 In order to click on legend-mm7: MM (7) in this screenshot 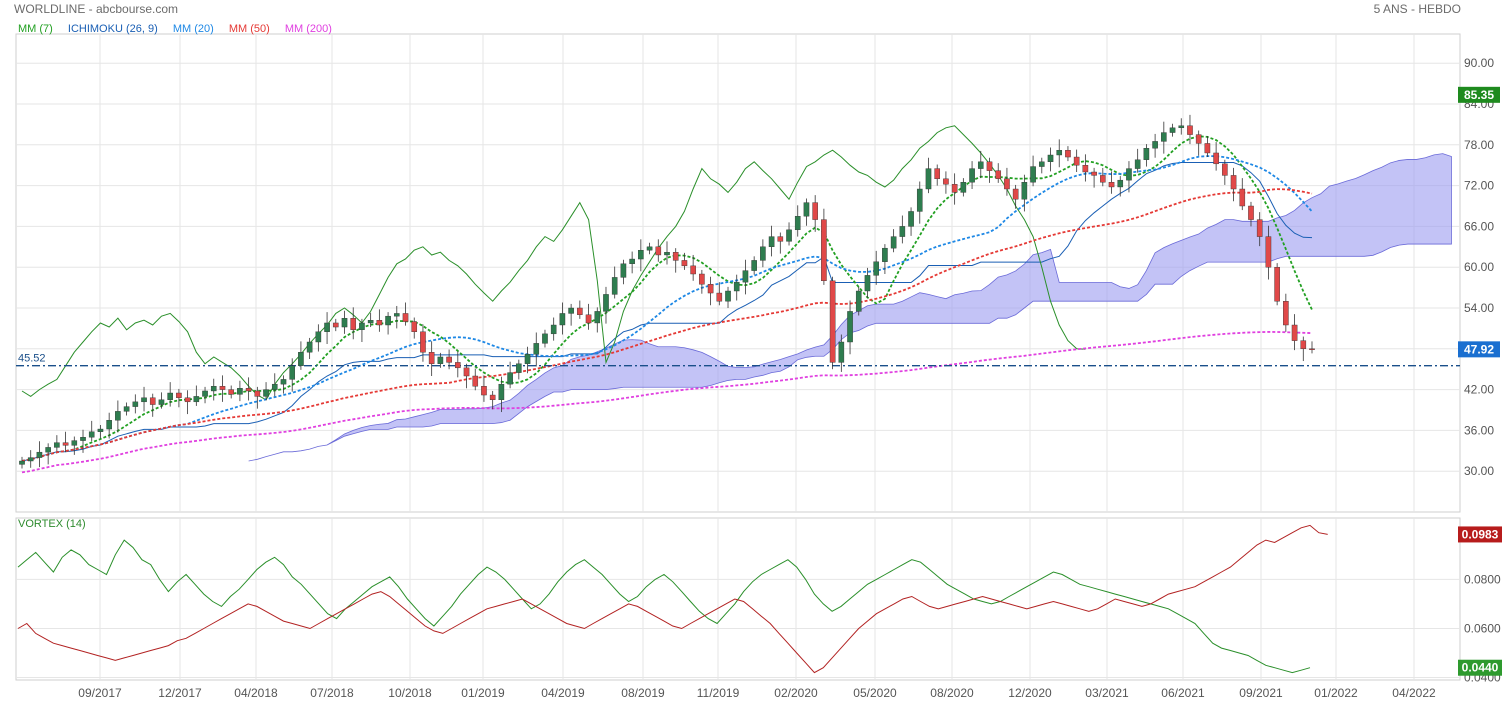, I will do `click(35, 29)`.